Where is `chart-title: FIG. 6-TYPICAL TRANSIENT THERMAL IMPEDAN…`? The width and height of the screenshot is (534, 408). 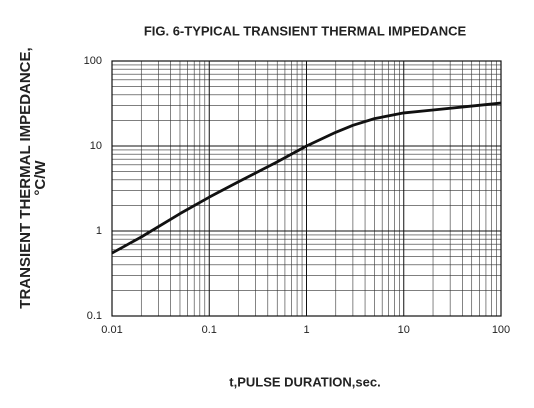
chart-title: FIG. 6-TYPICAL TRANSIENT THERMAL IMPEDAN… is located at coordinates (305, 30).